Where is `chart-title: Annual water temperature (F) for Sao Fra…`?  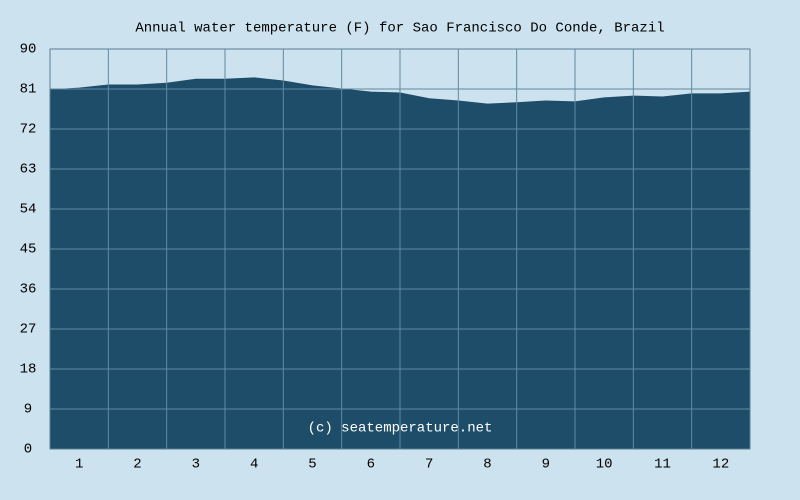
chart-title: Annual water temperature (F) for Sao Fra… is located at coordinates (399, 29).